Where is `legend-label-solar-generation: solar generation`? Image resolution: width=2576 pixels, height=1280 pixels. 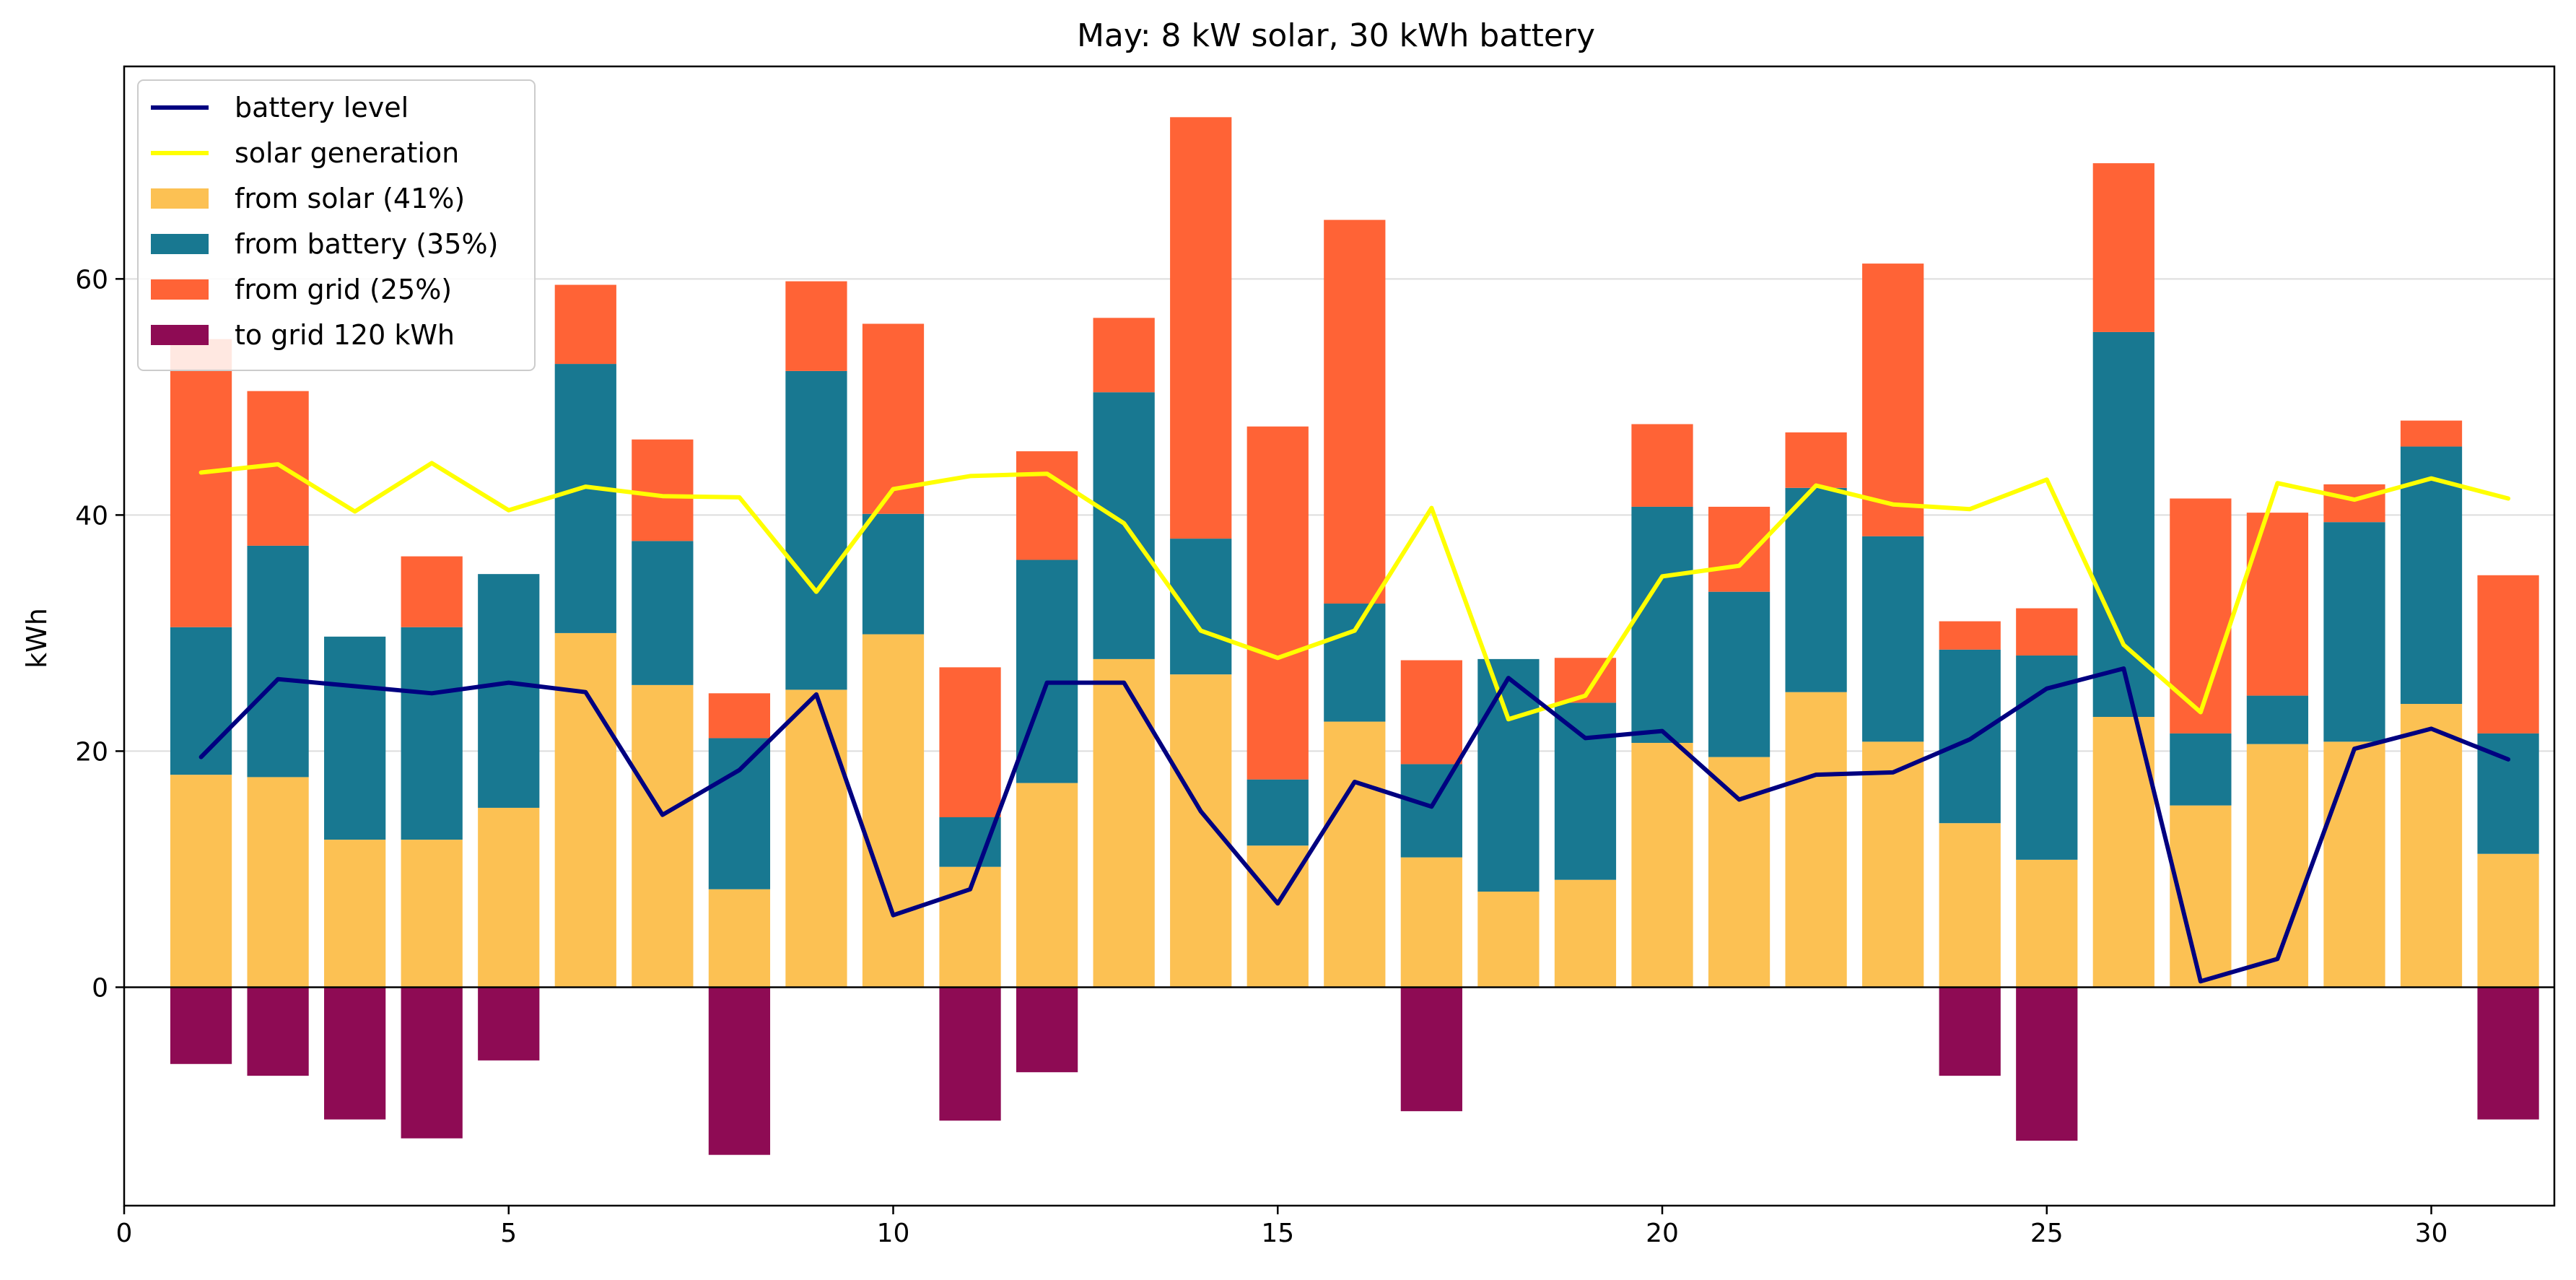
legend-label-solar-generation: solar generation is located at coordinates (347, 153).